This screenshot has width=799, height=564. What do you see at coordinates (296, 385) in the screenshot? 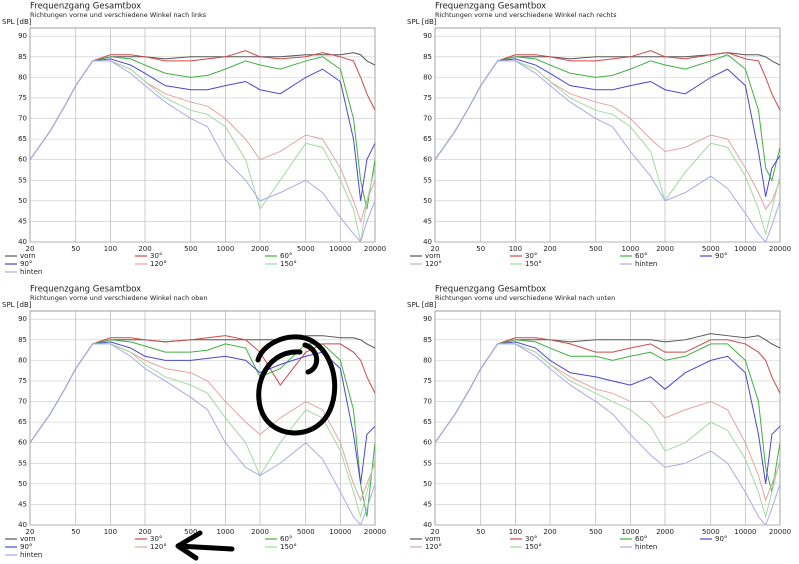
I see `hand-drawn-circle` at bounding box center [296, 385].